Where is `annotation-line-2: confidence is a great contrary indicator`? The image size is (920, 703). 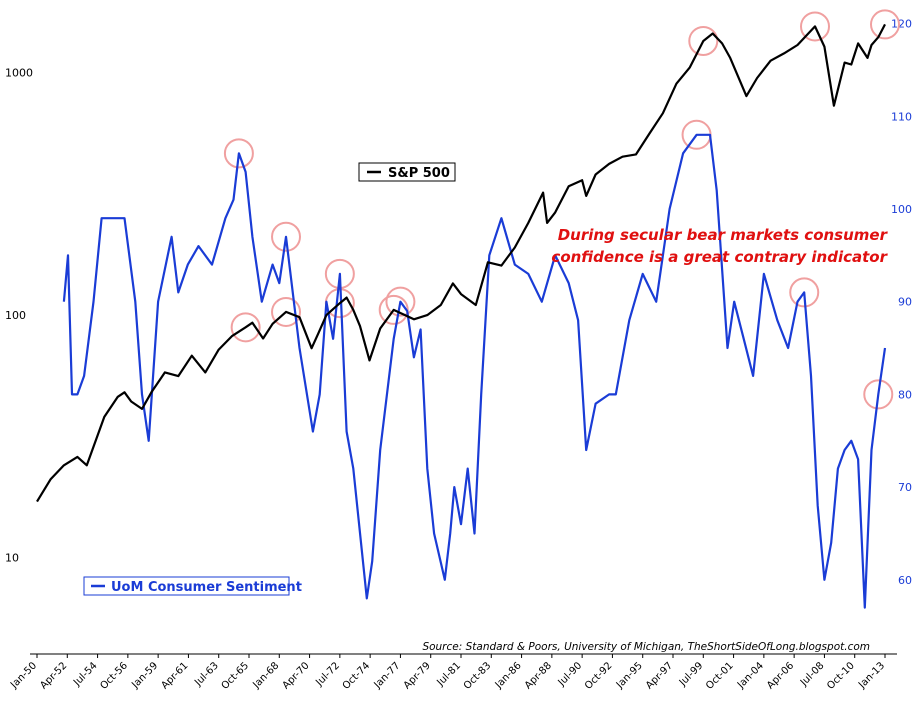
annotation-line-2: confidence is a great contrary indicator is located at coordinates (719, 257).